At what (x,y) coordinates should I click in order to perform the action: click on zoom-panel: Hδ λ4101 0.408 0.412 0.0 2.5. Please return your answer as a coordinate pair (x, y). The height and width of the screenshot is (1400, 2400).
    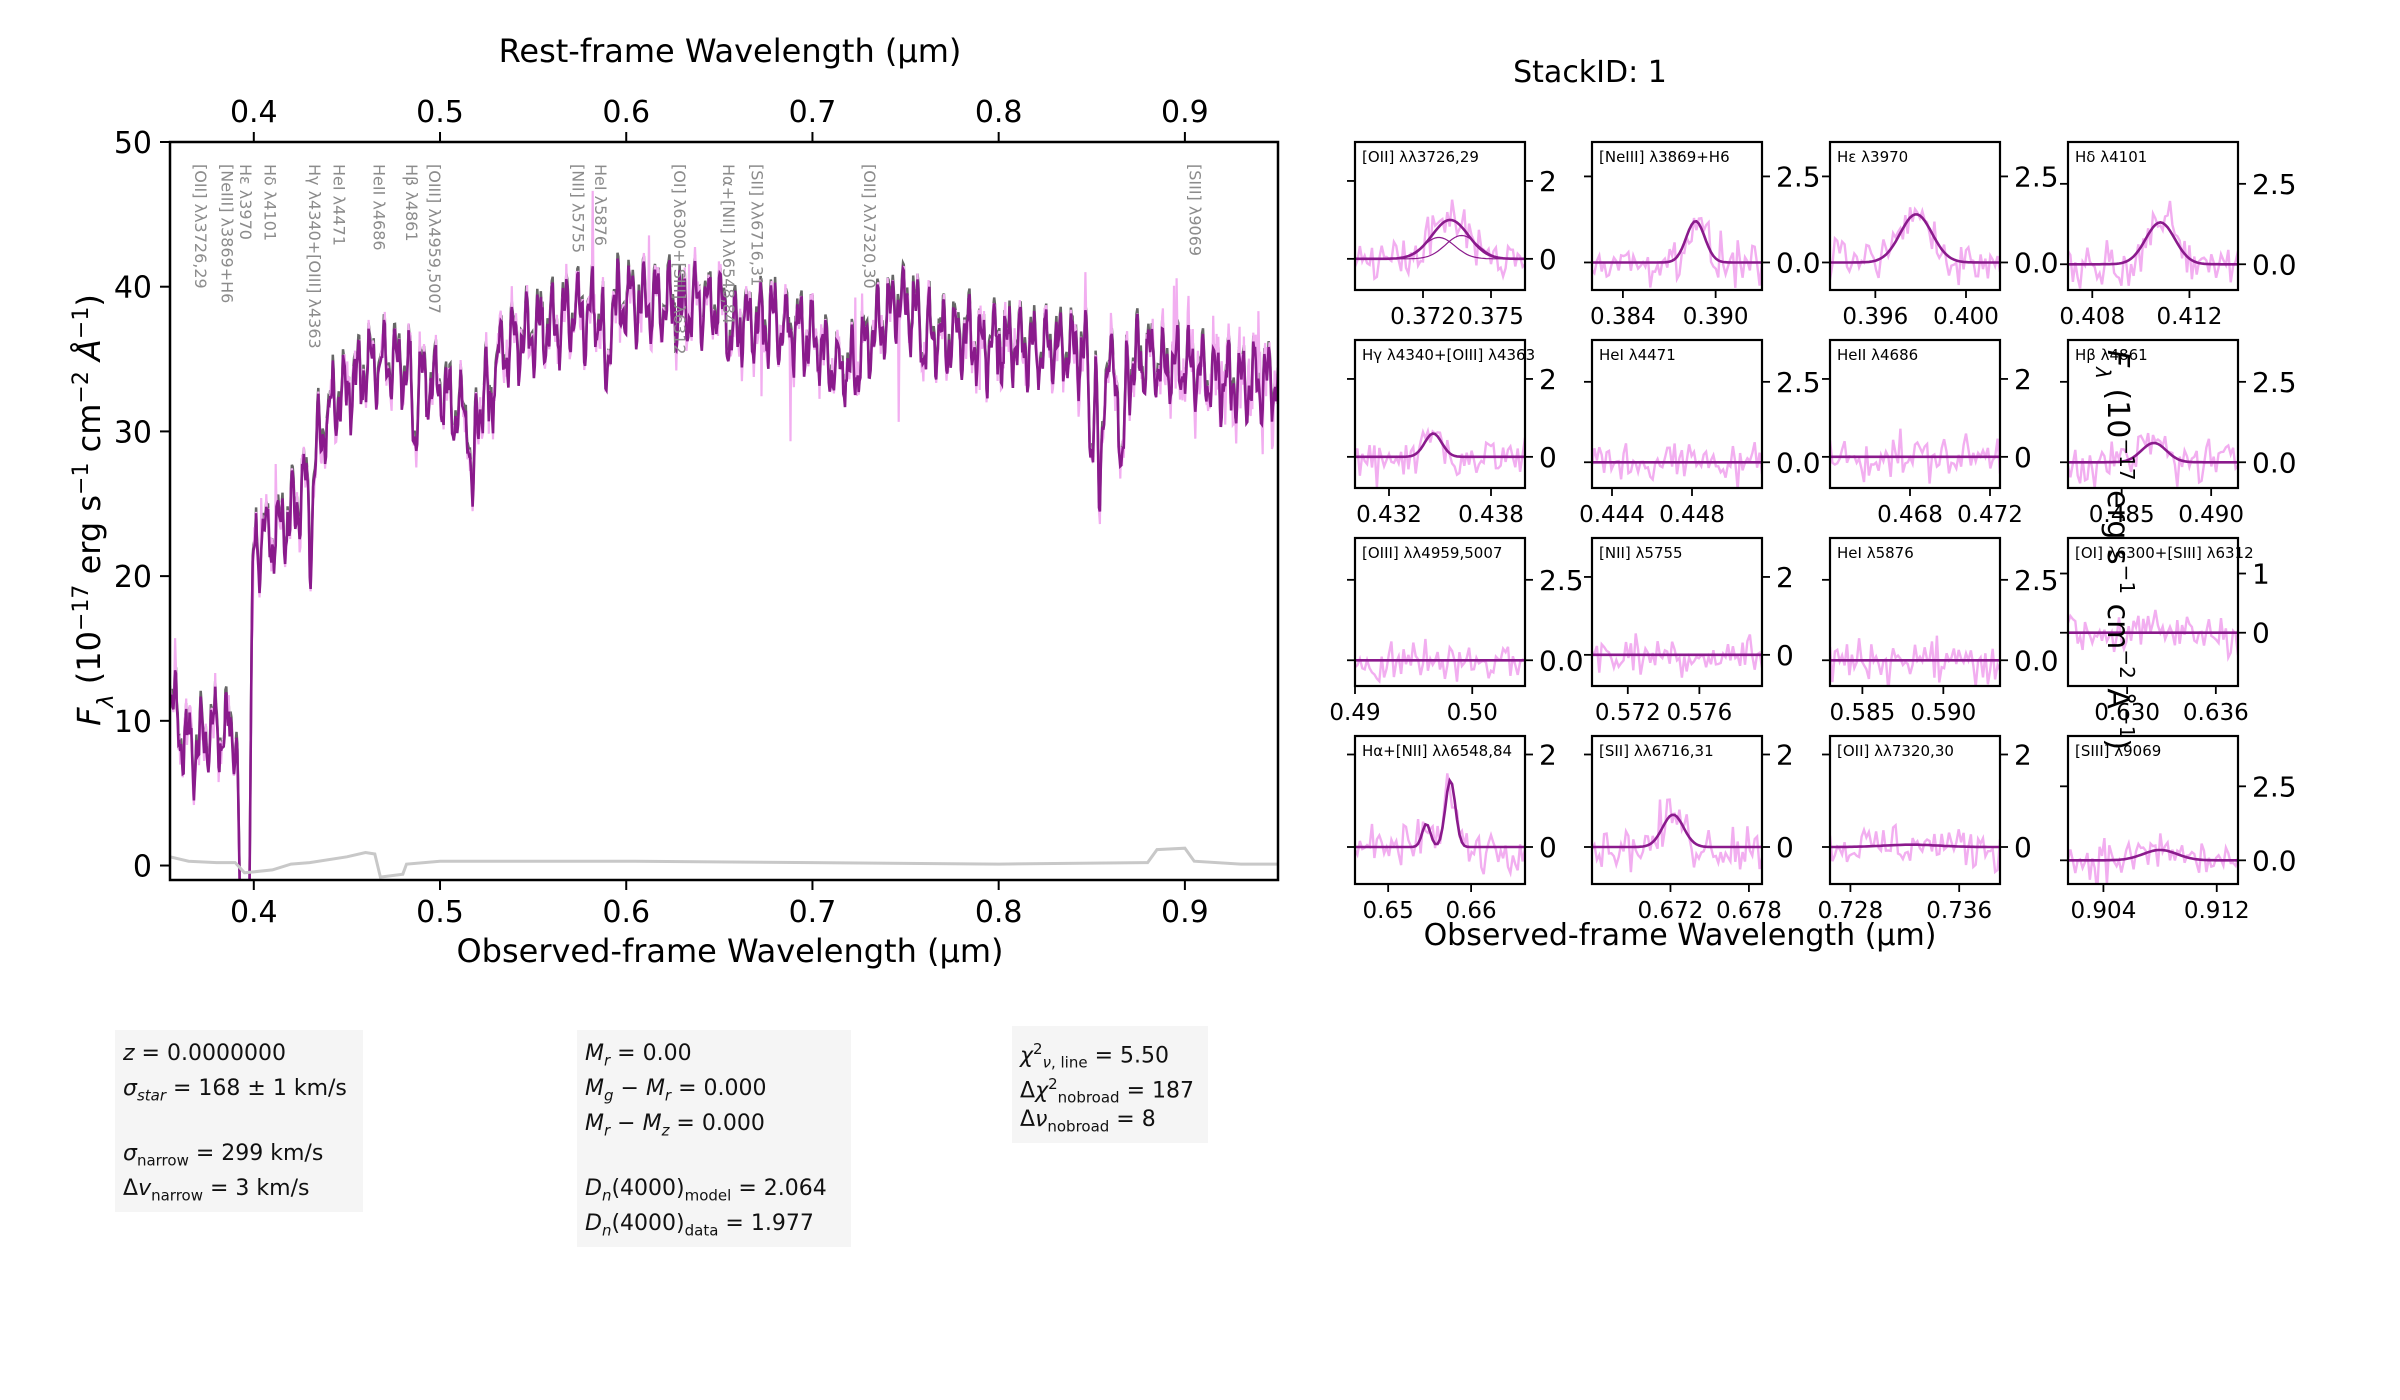
    Looking at the image, I should click on (2178, 235).